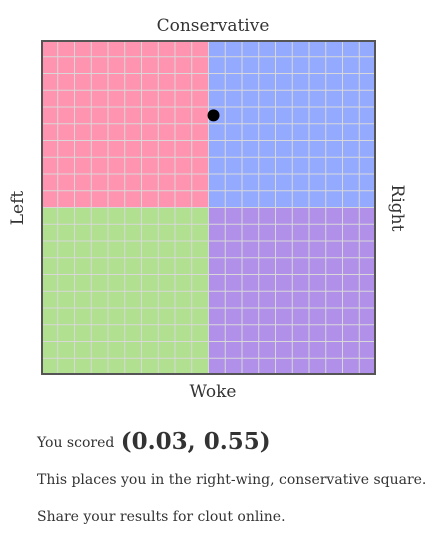  Describe the element at coordinates (397, 208) in the screenshot. I see `axis-label-right: Right` at that location.